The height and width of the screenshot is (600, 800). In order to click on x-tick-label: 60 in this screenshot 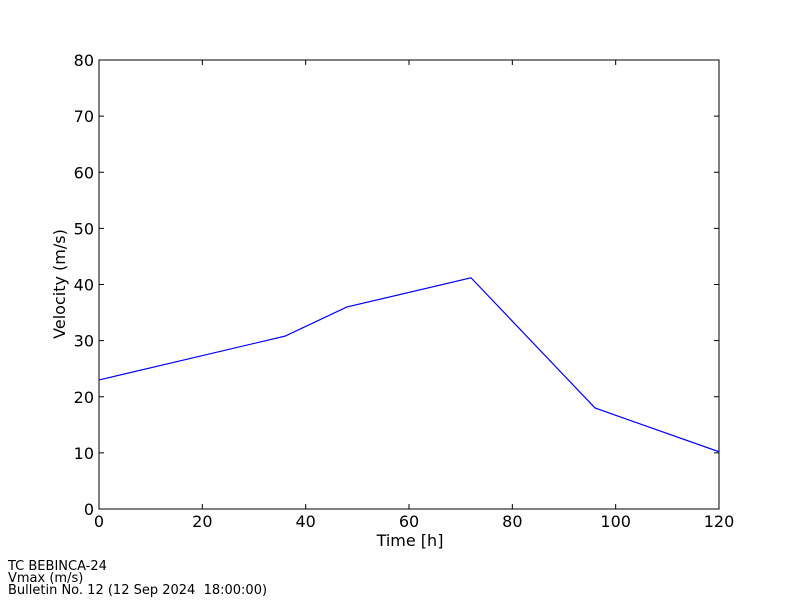, I will do `click(409, 521)`.